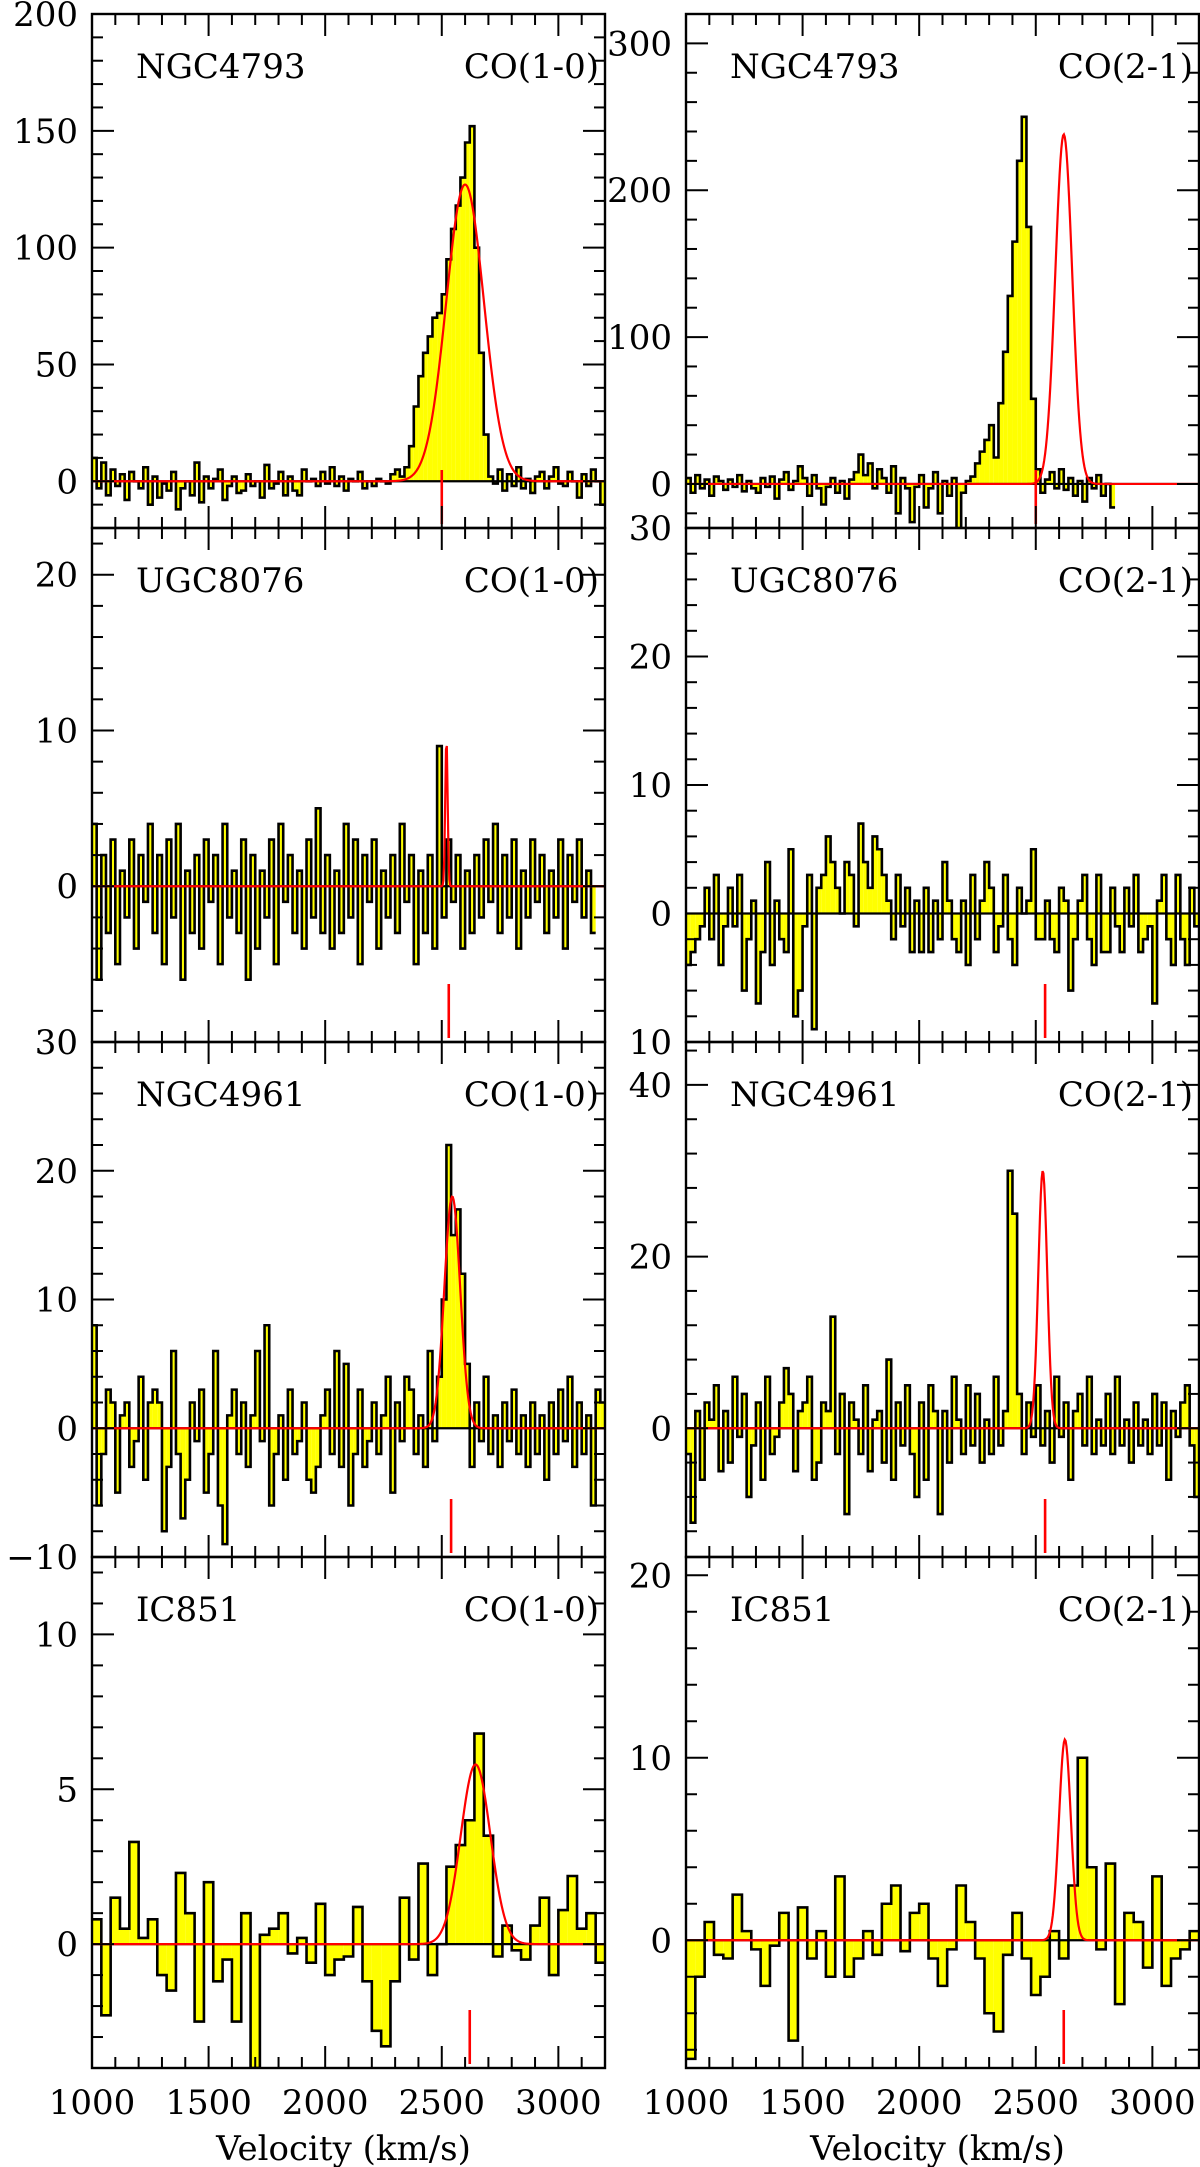  What do you see at coordinates (45, 249) in the screenshot?
I see `y-tick-label: 100` at bounding box center [45, 249].